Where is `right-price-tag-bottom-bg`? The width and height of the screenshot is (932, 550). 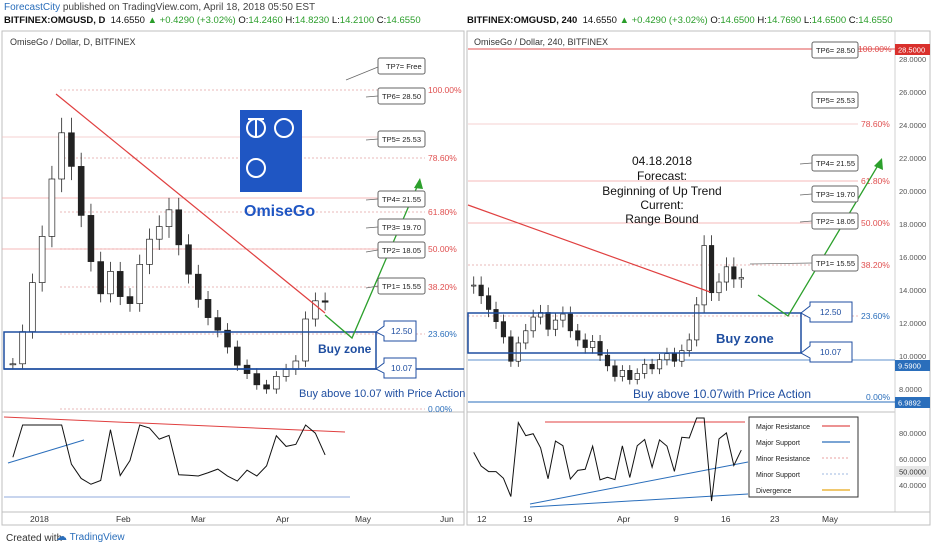
right-price-tag-bottom-bg is located at coordinates (912, 402).